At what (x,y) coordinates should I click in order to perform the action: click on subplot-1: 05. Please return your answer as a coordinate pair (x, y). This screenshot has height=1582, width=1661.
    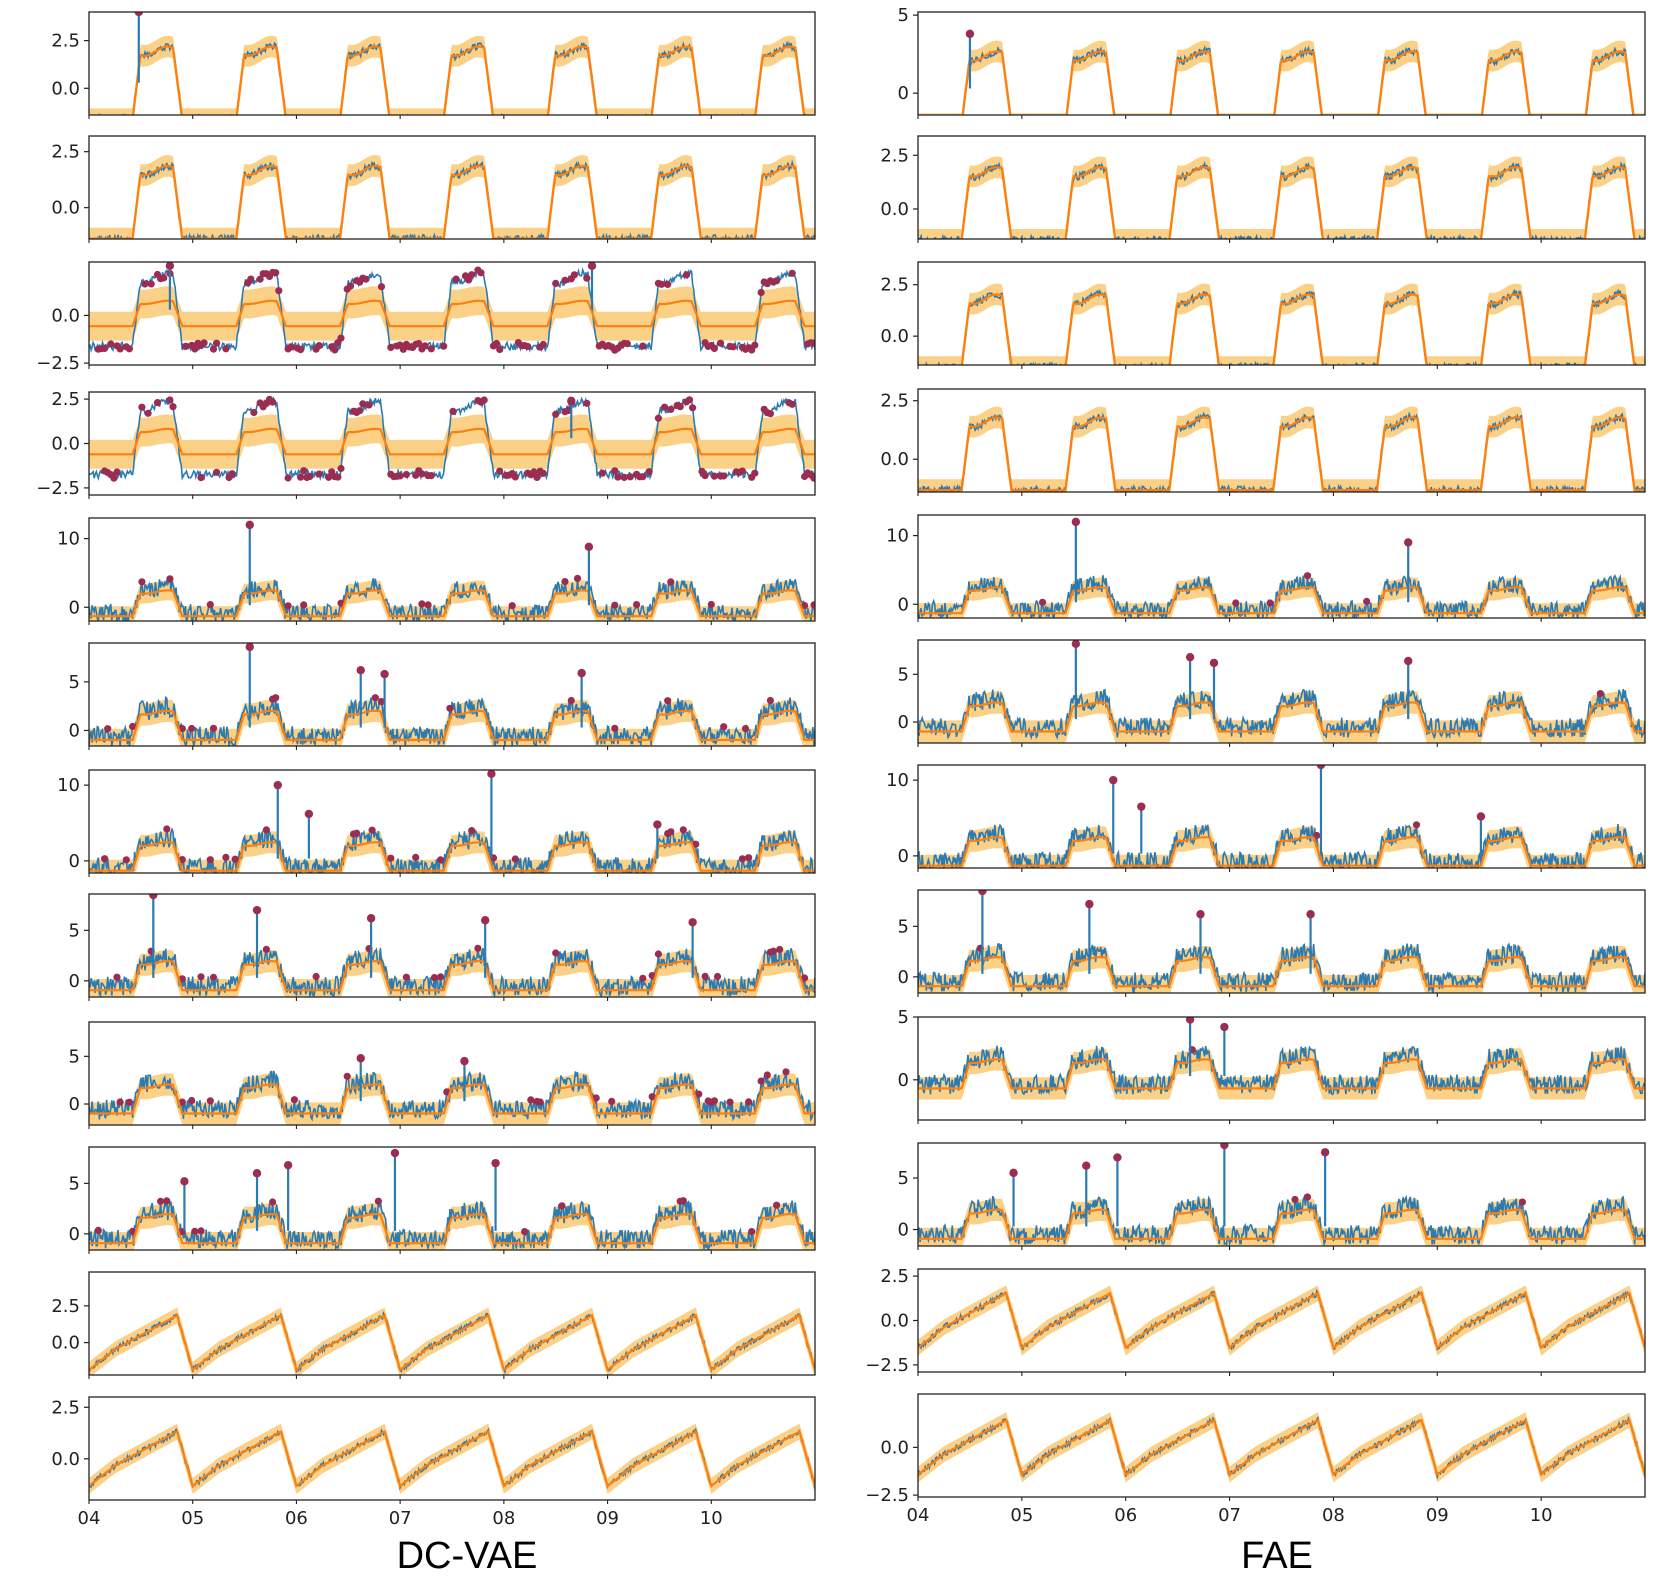
    Looking at the image, I should click on (1272, 62).